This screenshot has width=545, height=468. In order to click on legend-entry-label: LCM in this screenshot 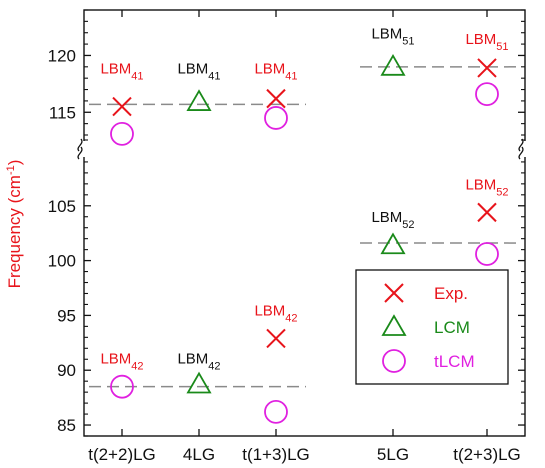, I will do `click(452, 327)`.